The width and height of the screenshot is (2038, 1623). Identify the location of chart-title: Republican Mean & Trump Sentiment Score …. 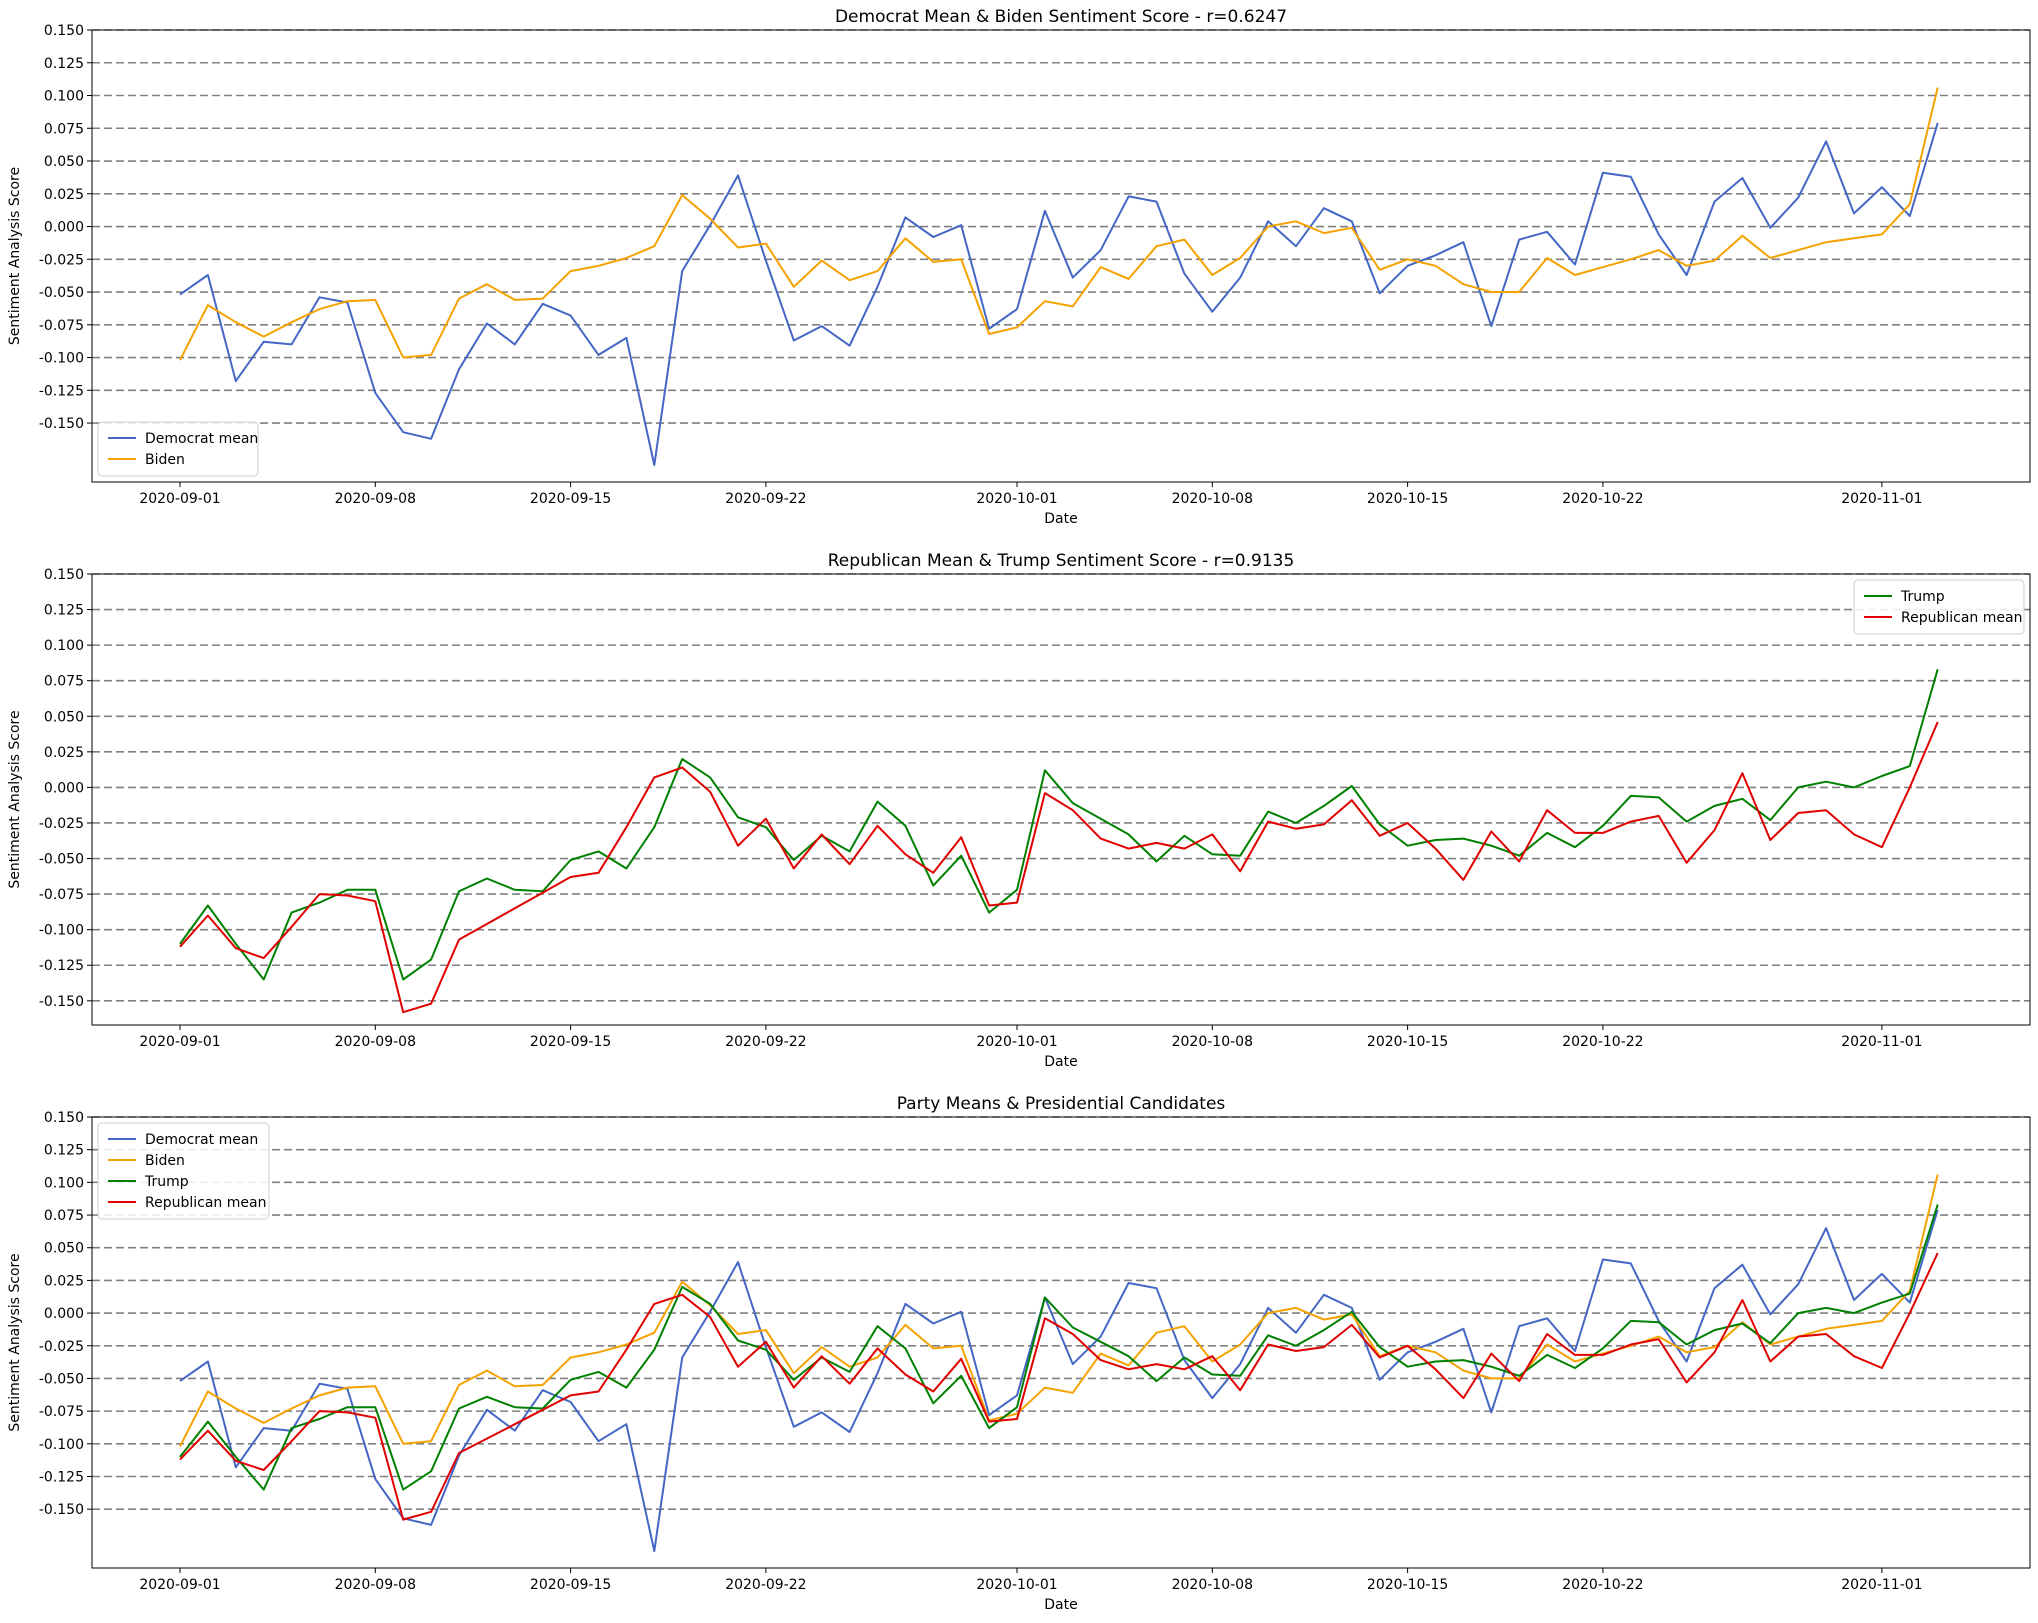
(1061, 561).